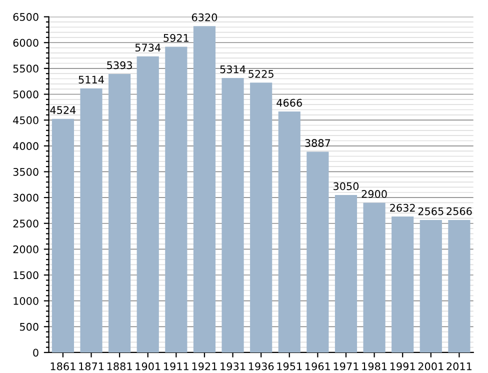 Image resolution: width=488 pixels, height=373 pixels. What do you see at coordinates (317, 143) in the screenshot?
I see `data-label: 3887` at bounding box center [317, 143].